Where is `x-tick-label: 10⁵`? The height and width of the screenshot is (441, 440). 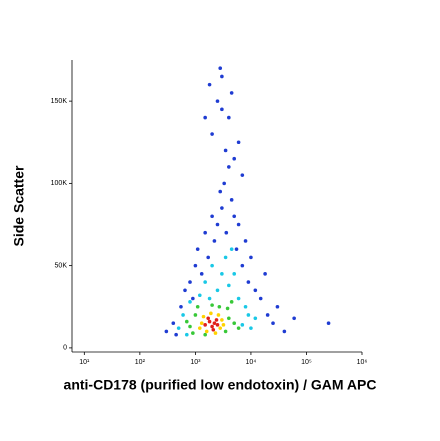 x-tick-label: 10⁵ is located at coordinates (306, 362).